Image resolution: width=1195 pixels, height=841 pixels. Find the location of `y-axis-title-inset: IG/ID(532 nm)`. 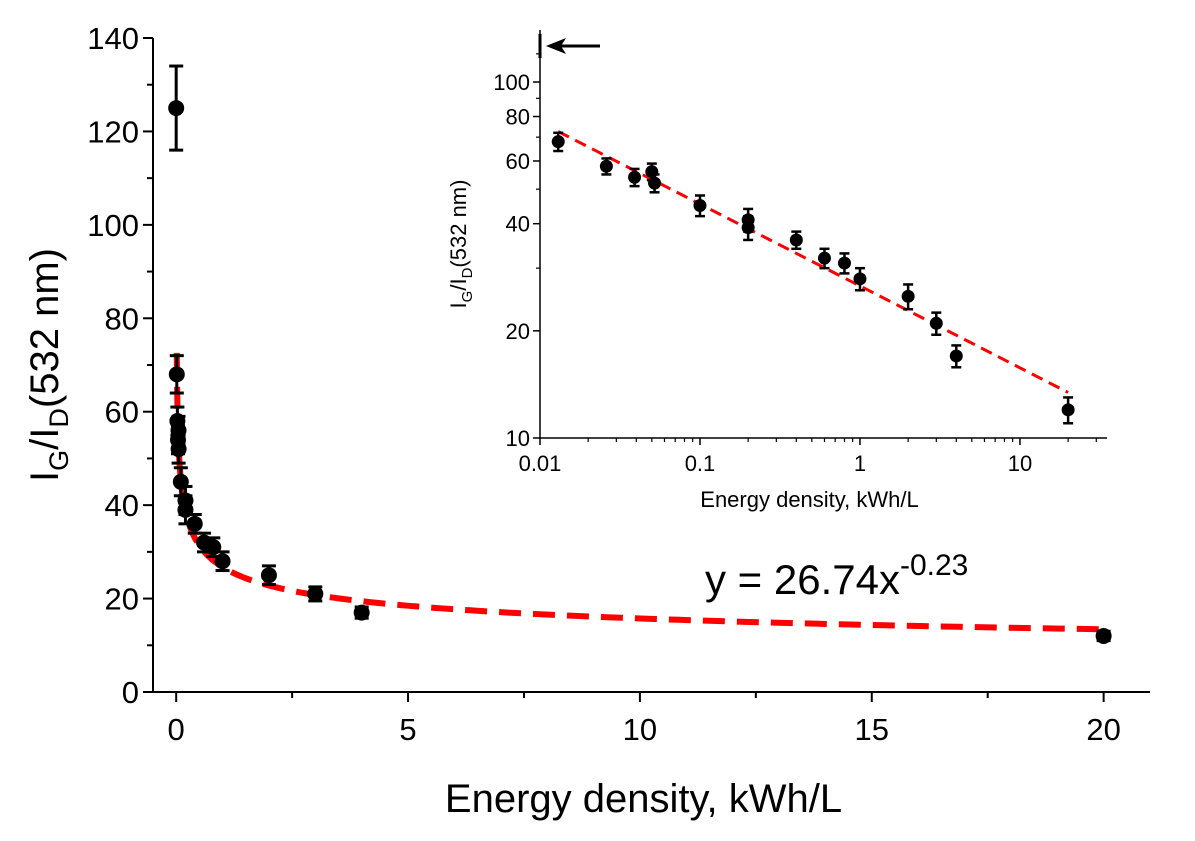

y-axis-title-inset: IG/ID(532 nm) is located at coordinates (461, 244).